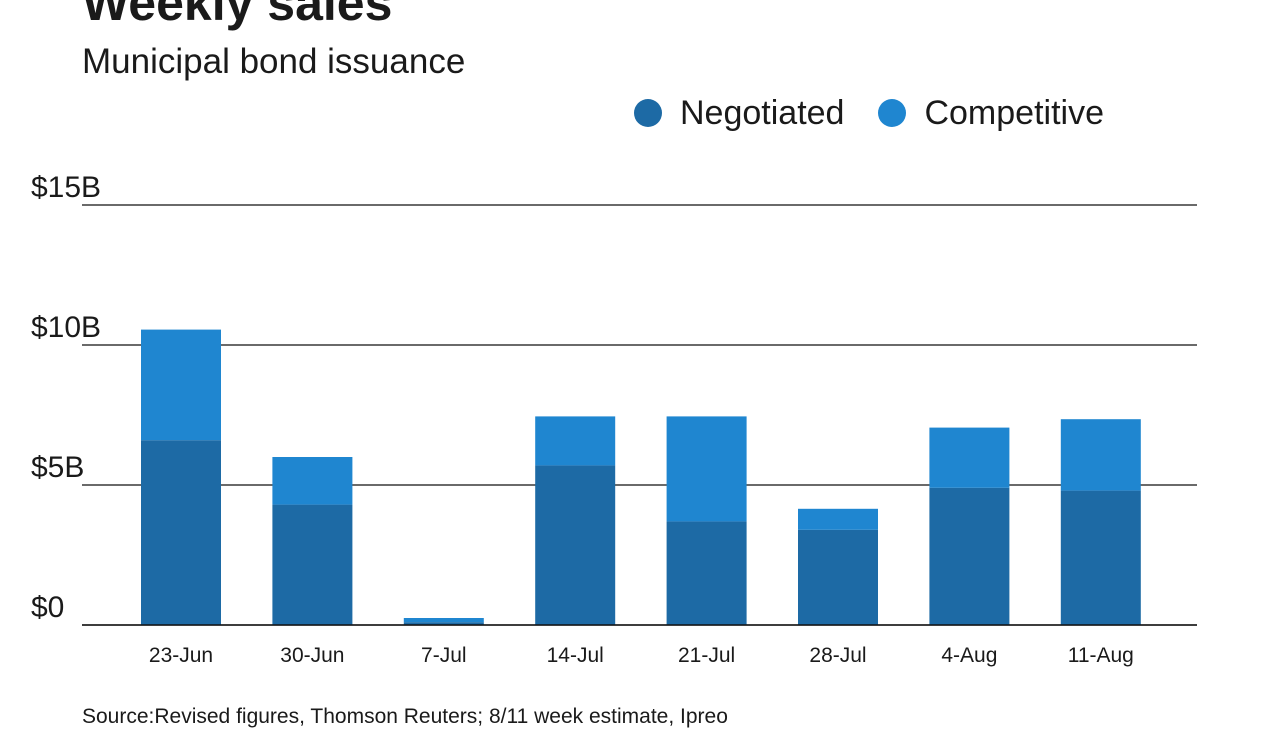 This screenshot has height=729, width=1280. I want to click on legend-swatch-negotiated, so click(648, 113).